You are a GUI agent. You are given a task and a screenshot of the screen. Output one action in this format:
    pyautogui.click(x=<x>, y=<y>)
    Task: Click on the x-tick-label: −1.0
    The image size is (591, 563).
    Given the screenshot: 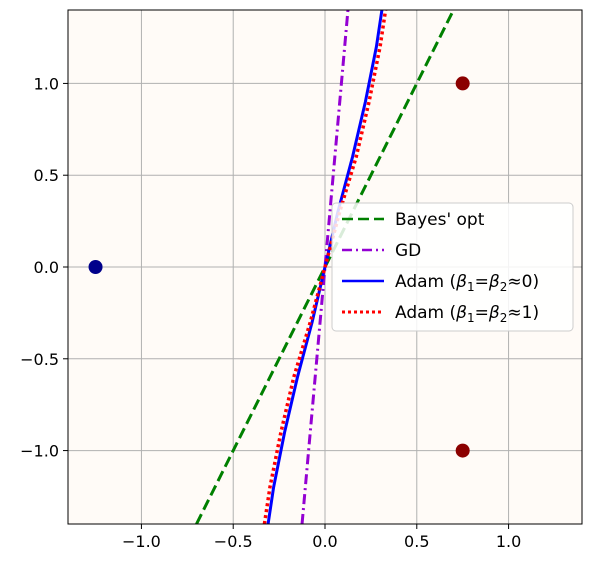 What is the action you would take?
    pyautogui.click(x=141, y=541)
    